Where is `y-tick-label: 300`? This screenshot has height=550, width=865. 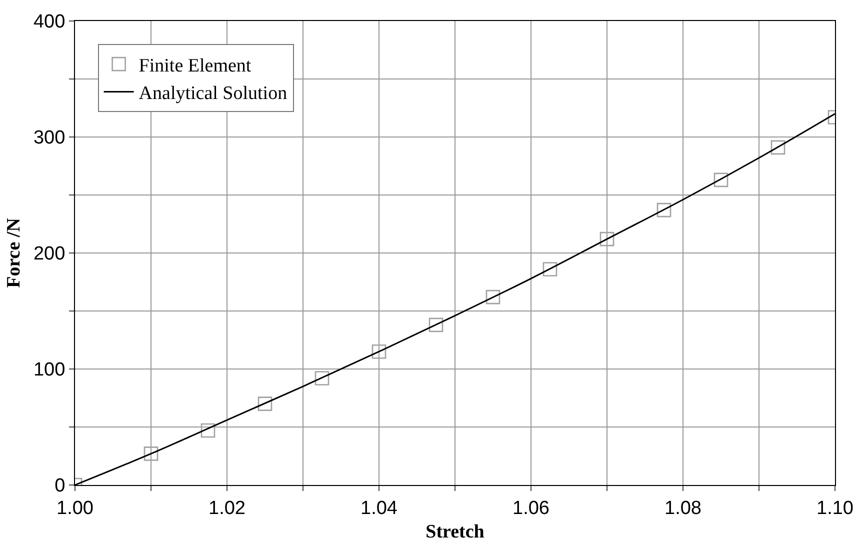 y-tick-label: 300 is located at coordinates (49, 138).